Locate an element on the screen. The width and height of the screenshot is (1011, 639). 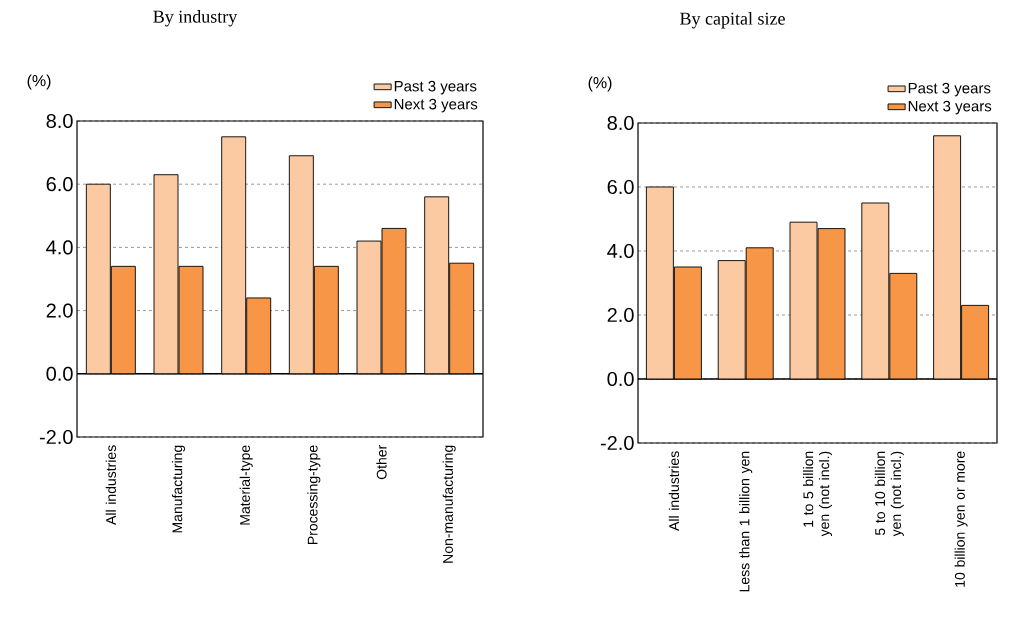
x-tick-label: Manufacturing is located at coordinates (178, 489).